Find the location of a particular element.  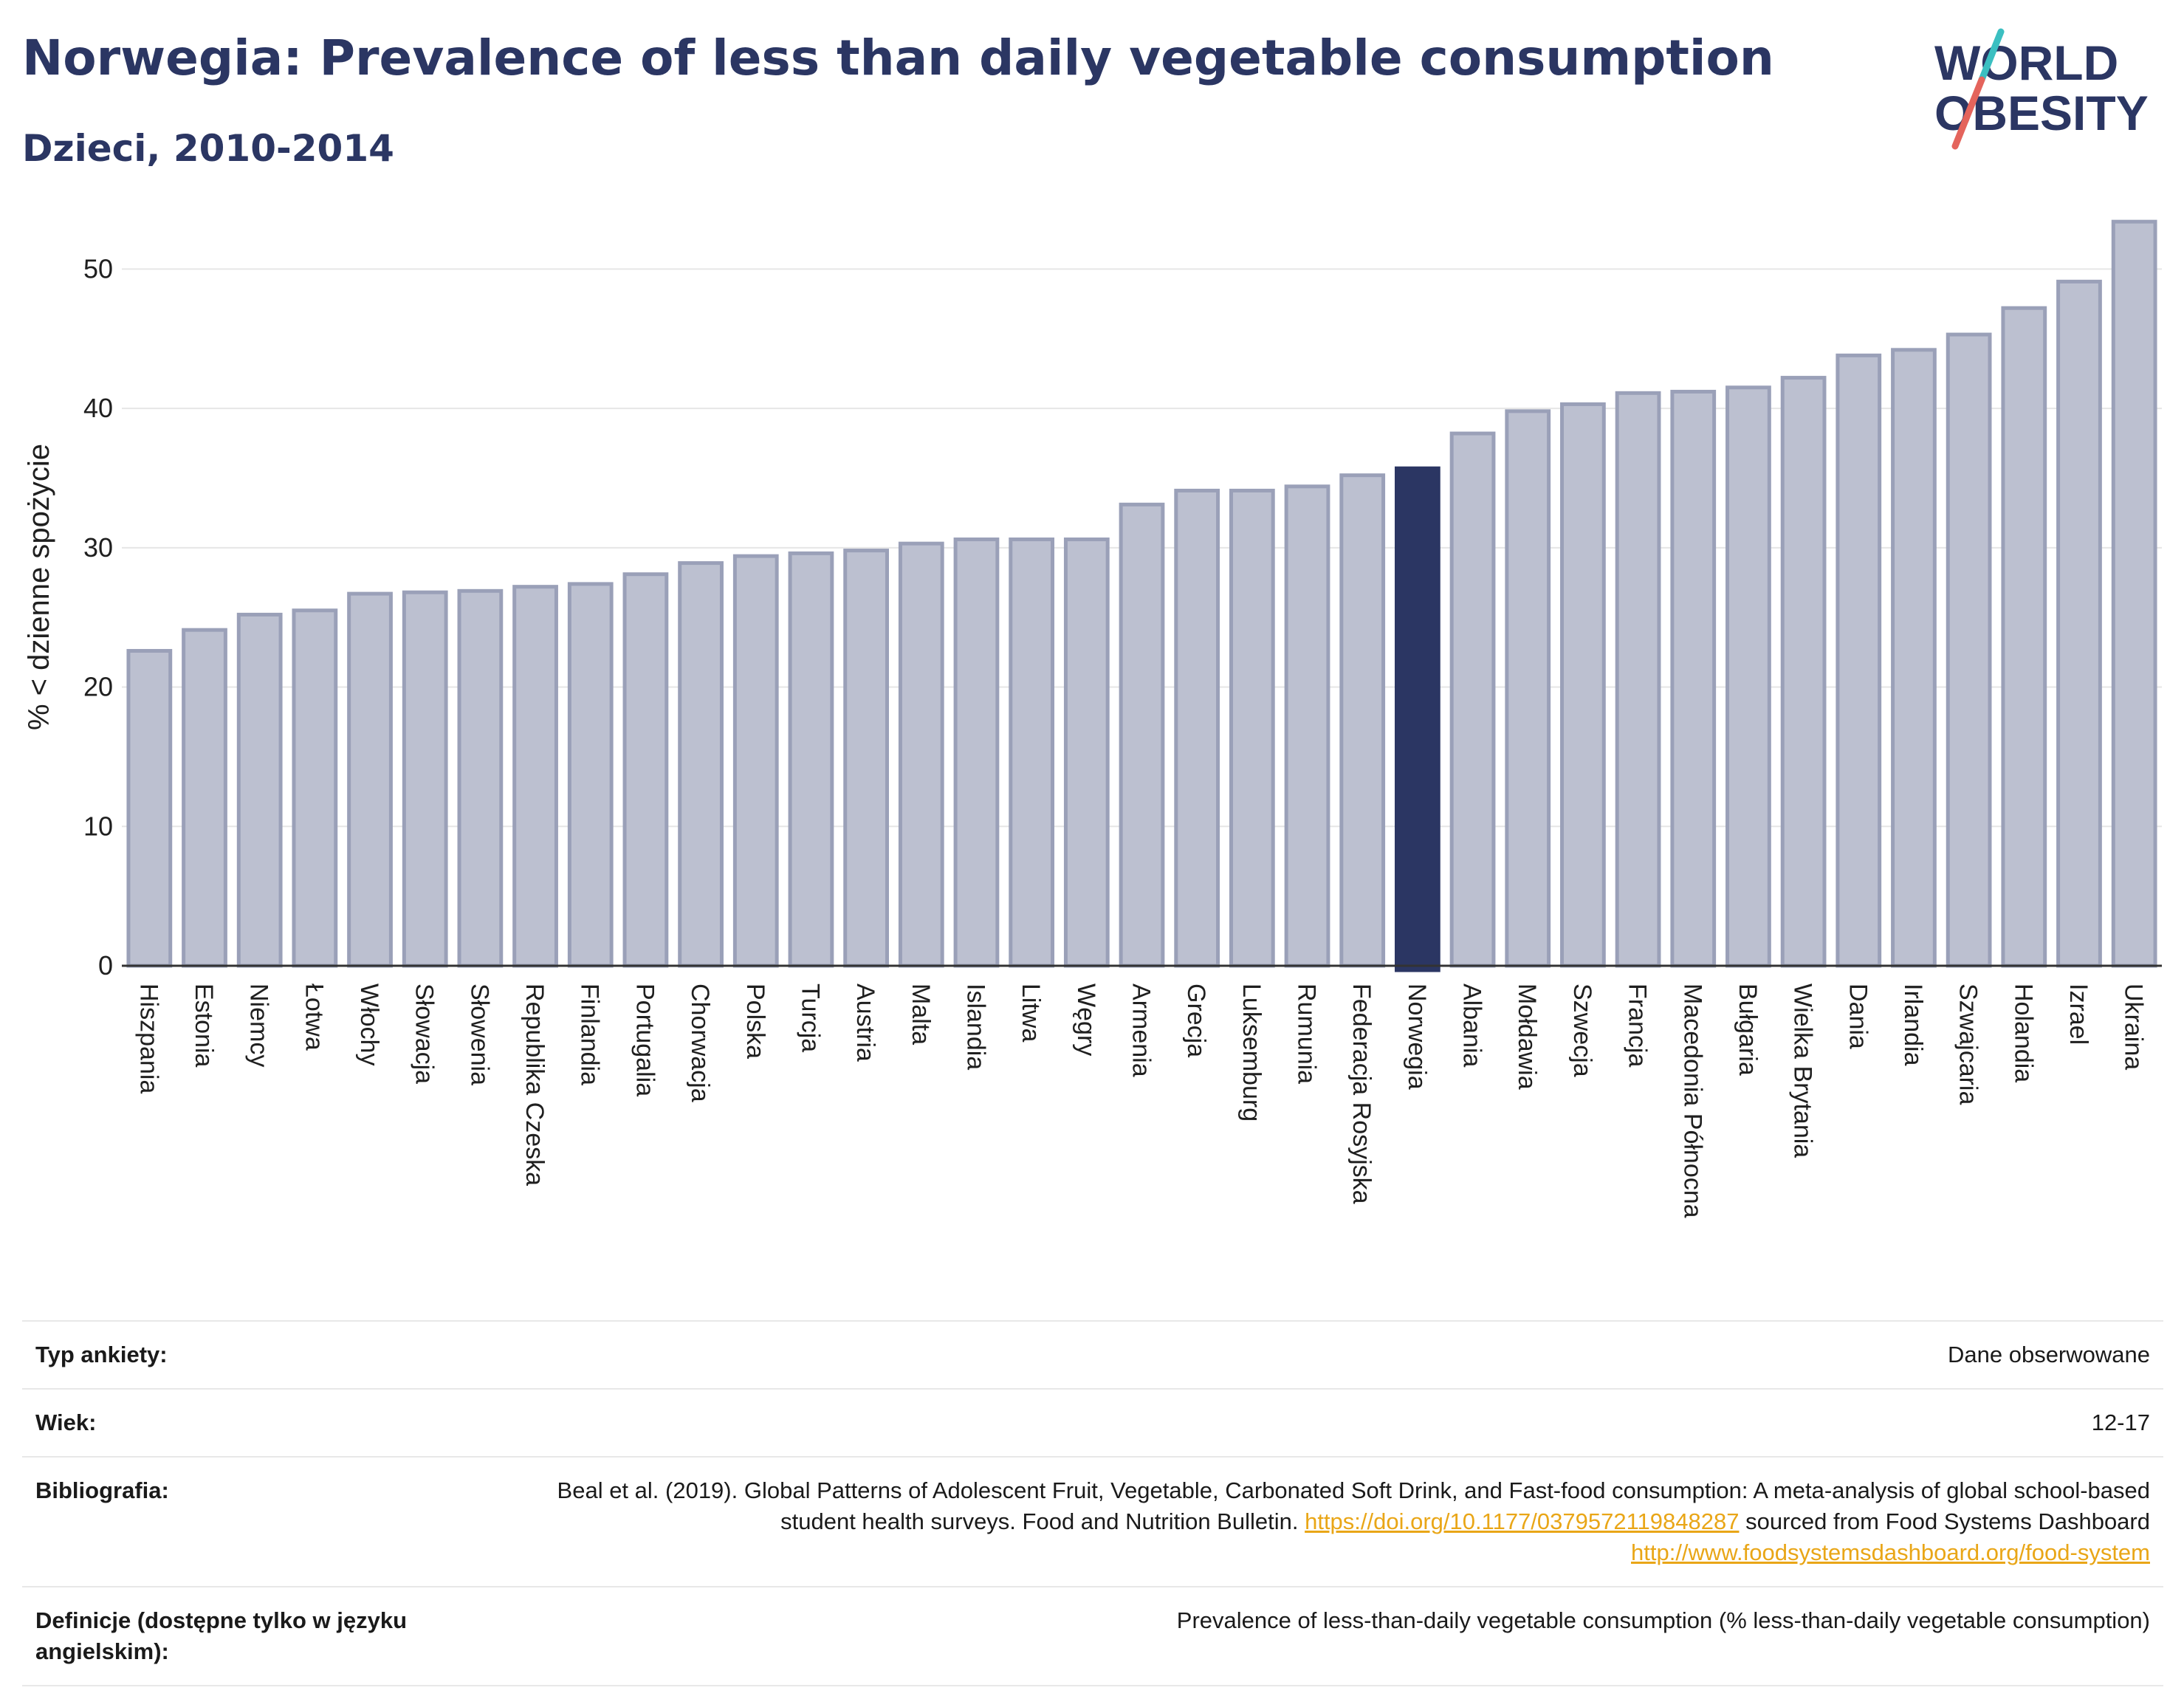

bar-Włochy is located at coordinates (370, 779).